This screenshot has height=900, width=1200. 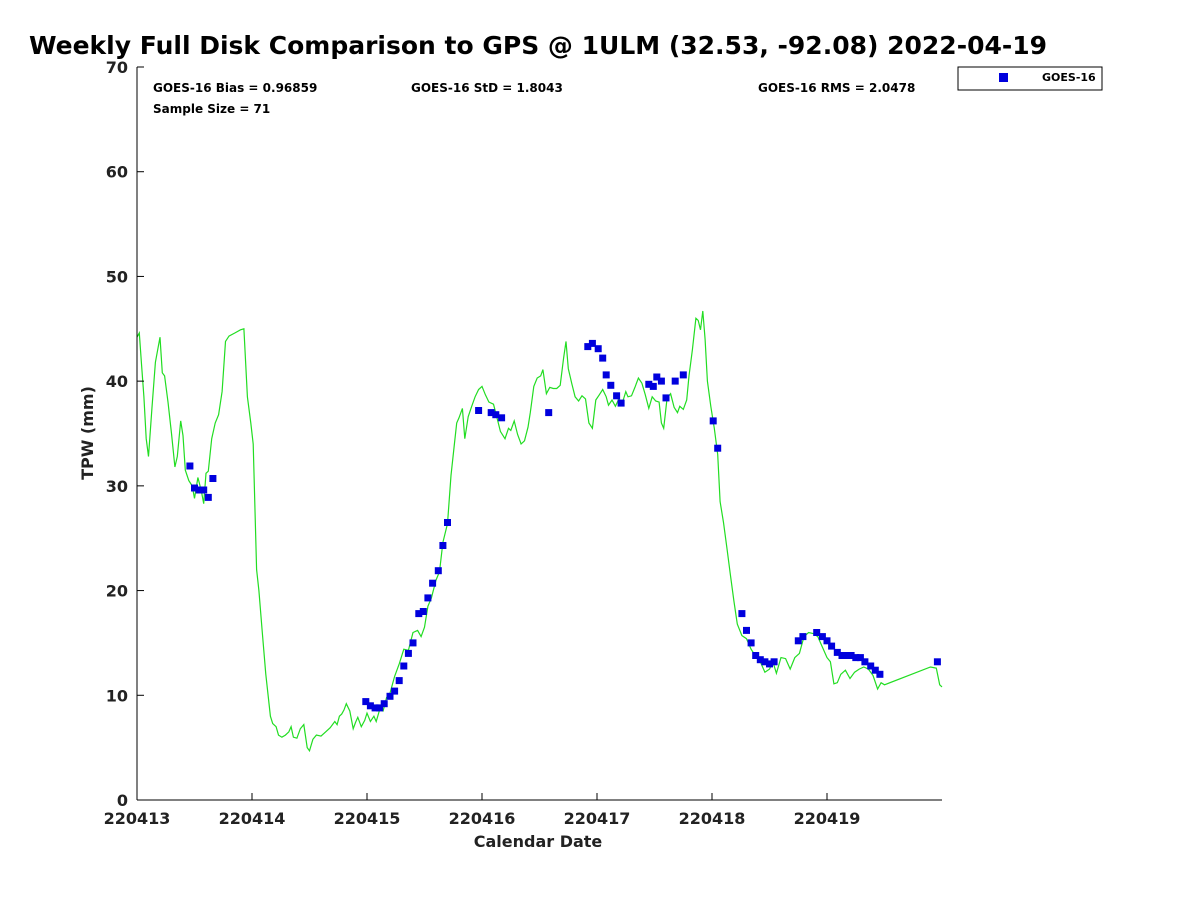 I want to click on y-tick-label: 70, so click(x=117, y=67).